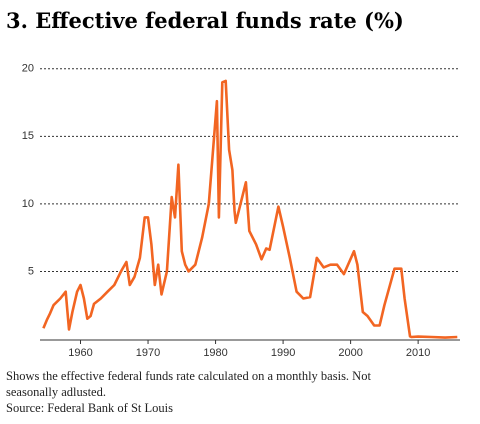 Image resolution: width=480 pixels, height=424 pixels. I want to click on x-tick-label: 1970, so click(148, 353).